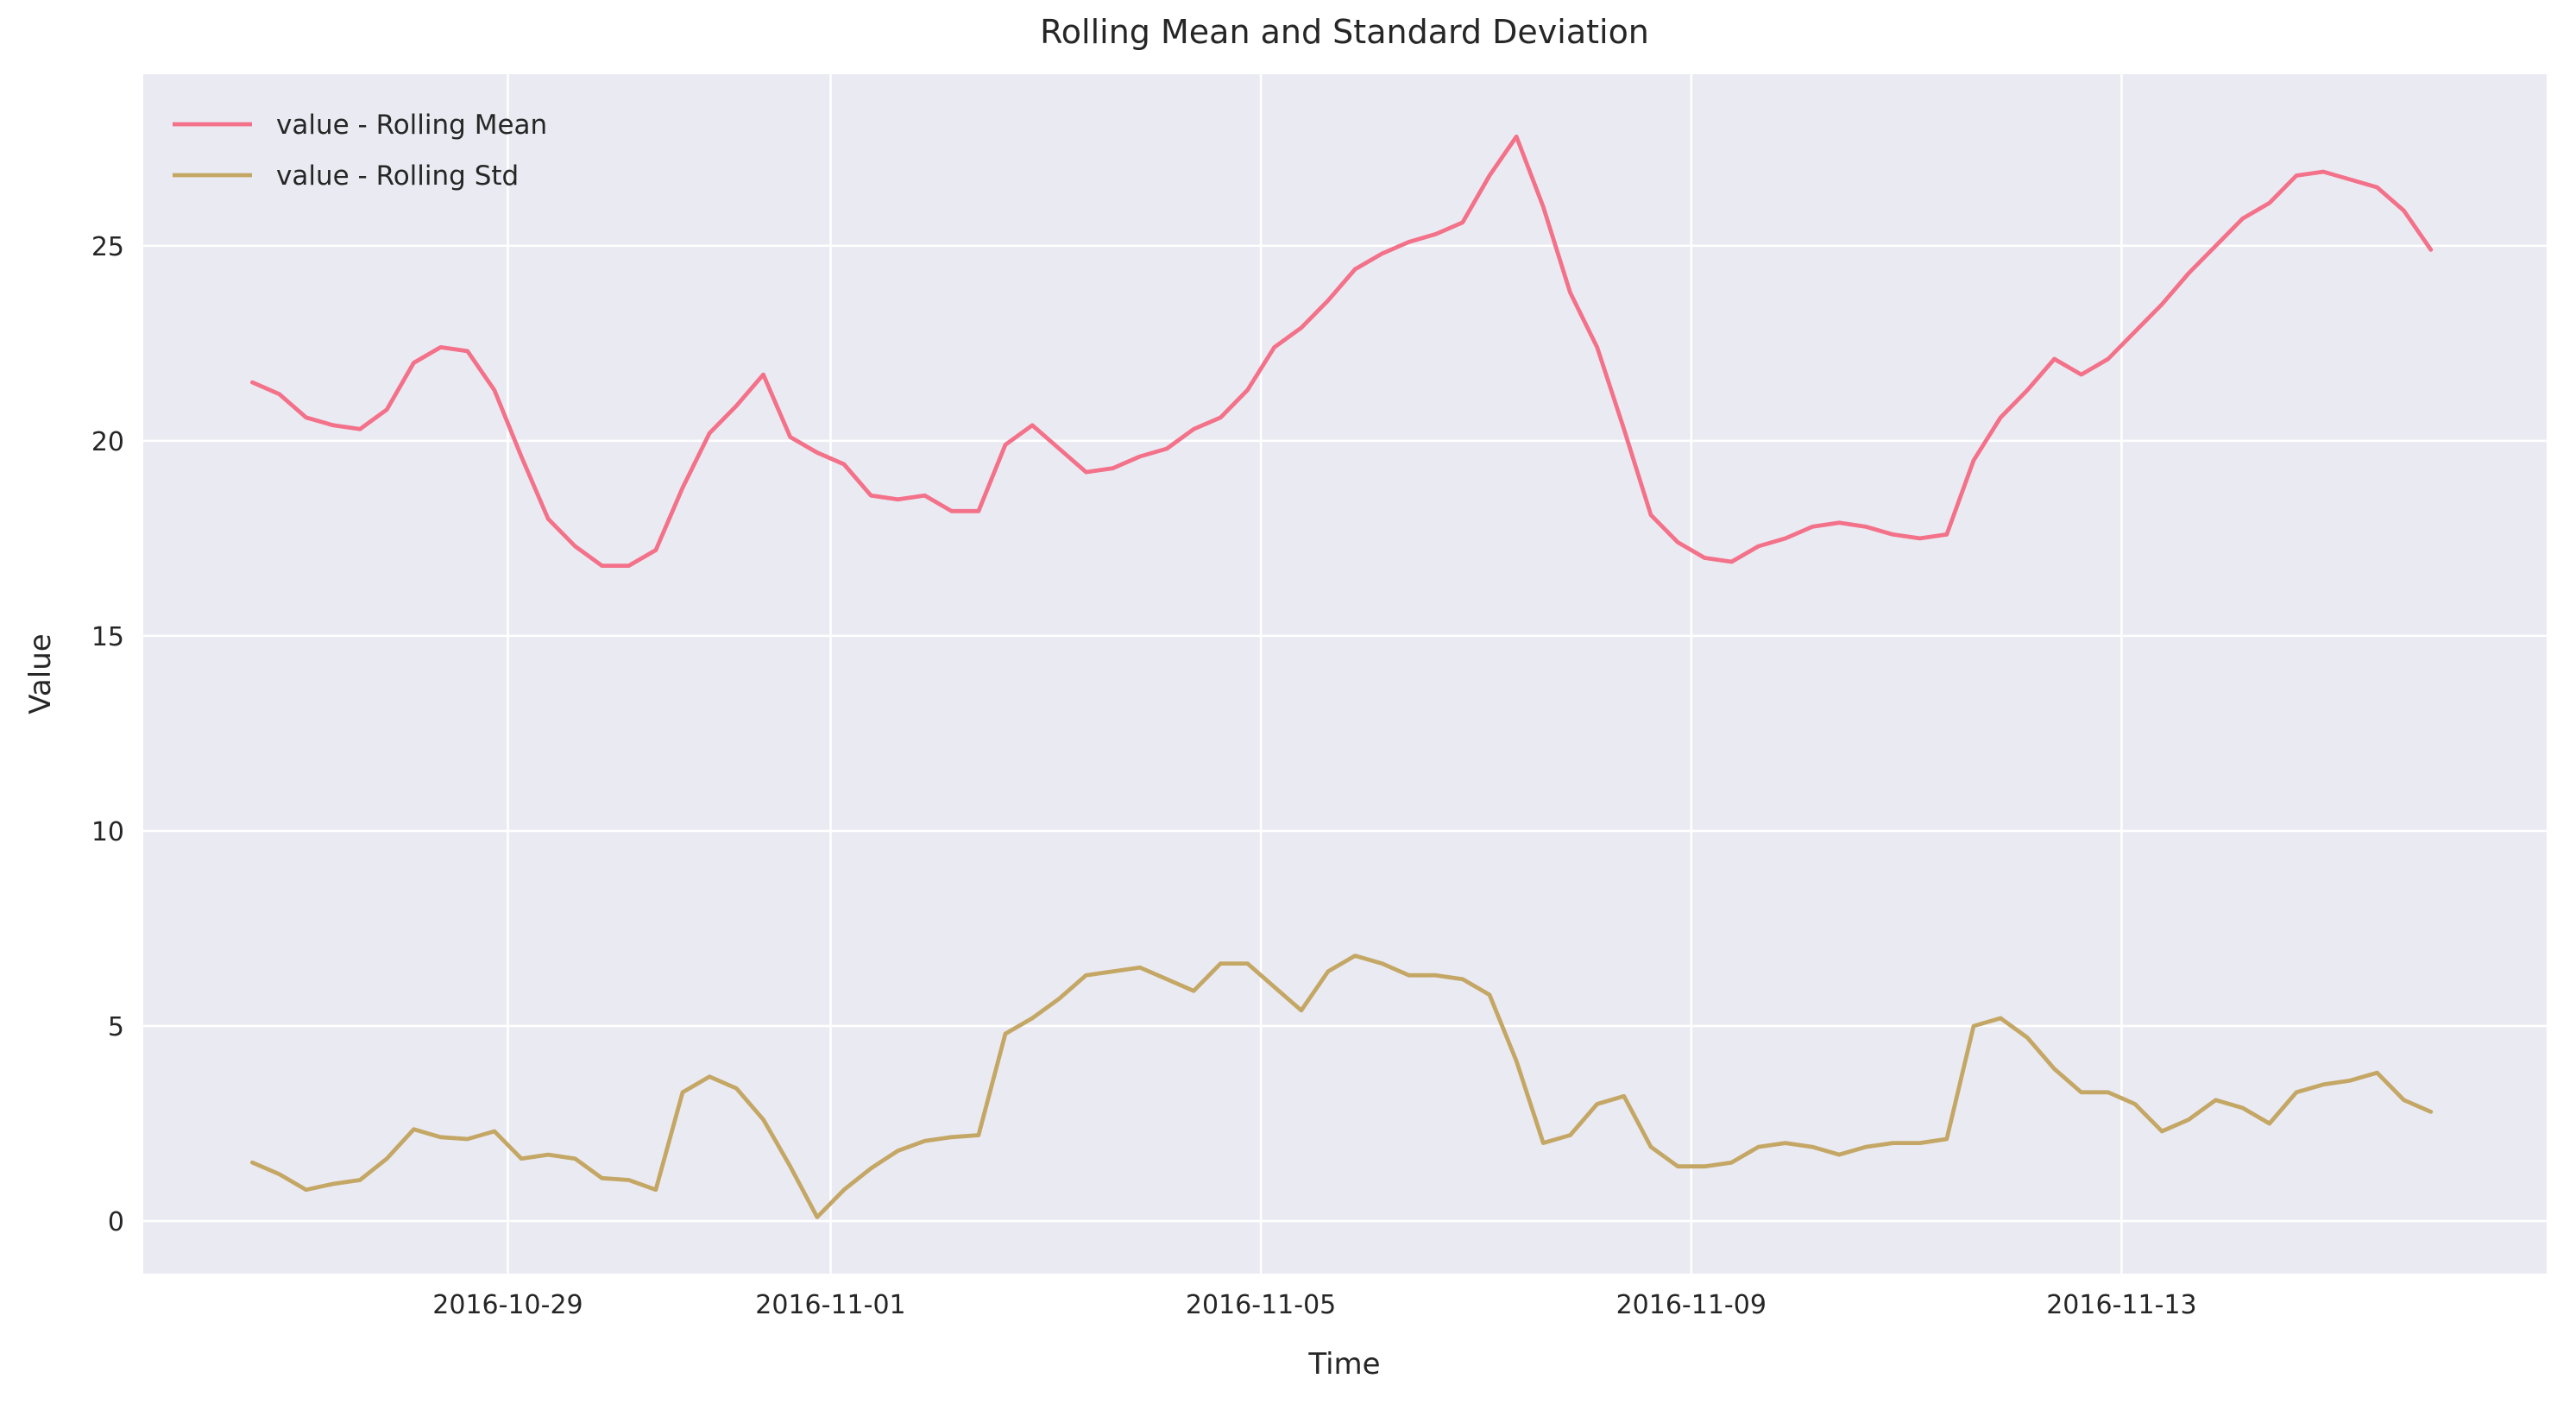 This screenshot has width=2576, height=1410. Describe the element at coordinates (2121, 1305) in the screenshot. I see `x-tick-label: 2016-11-13` at that location.